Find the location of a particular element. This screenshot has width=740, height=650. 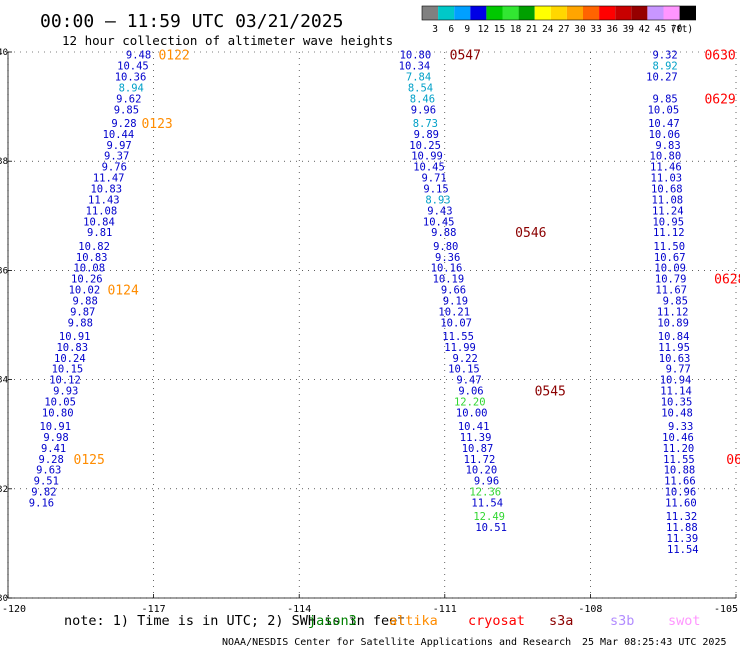

scale-frame is located at coordinates (559, 13).